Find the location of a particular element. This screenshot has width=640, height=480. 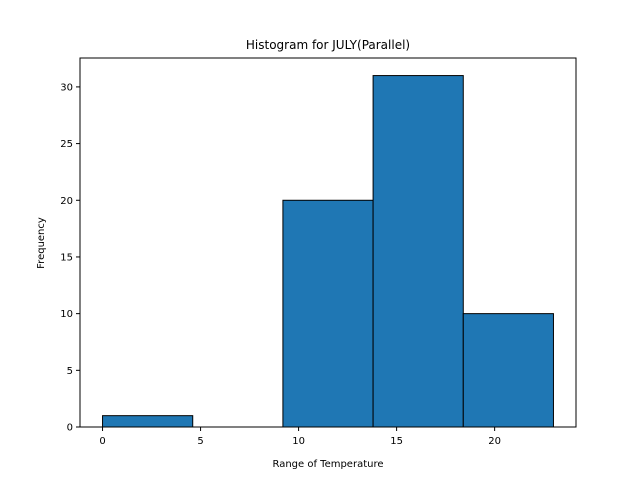

y-tick-label-1: 5 is located at coordinates (70, 371).